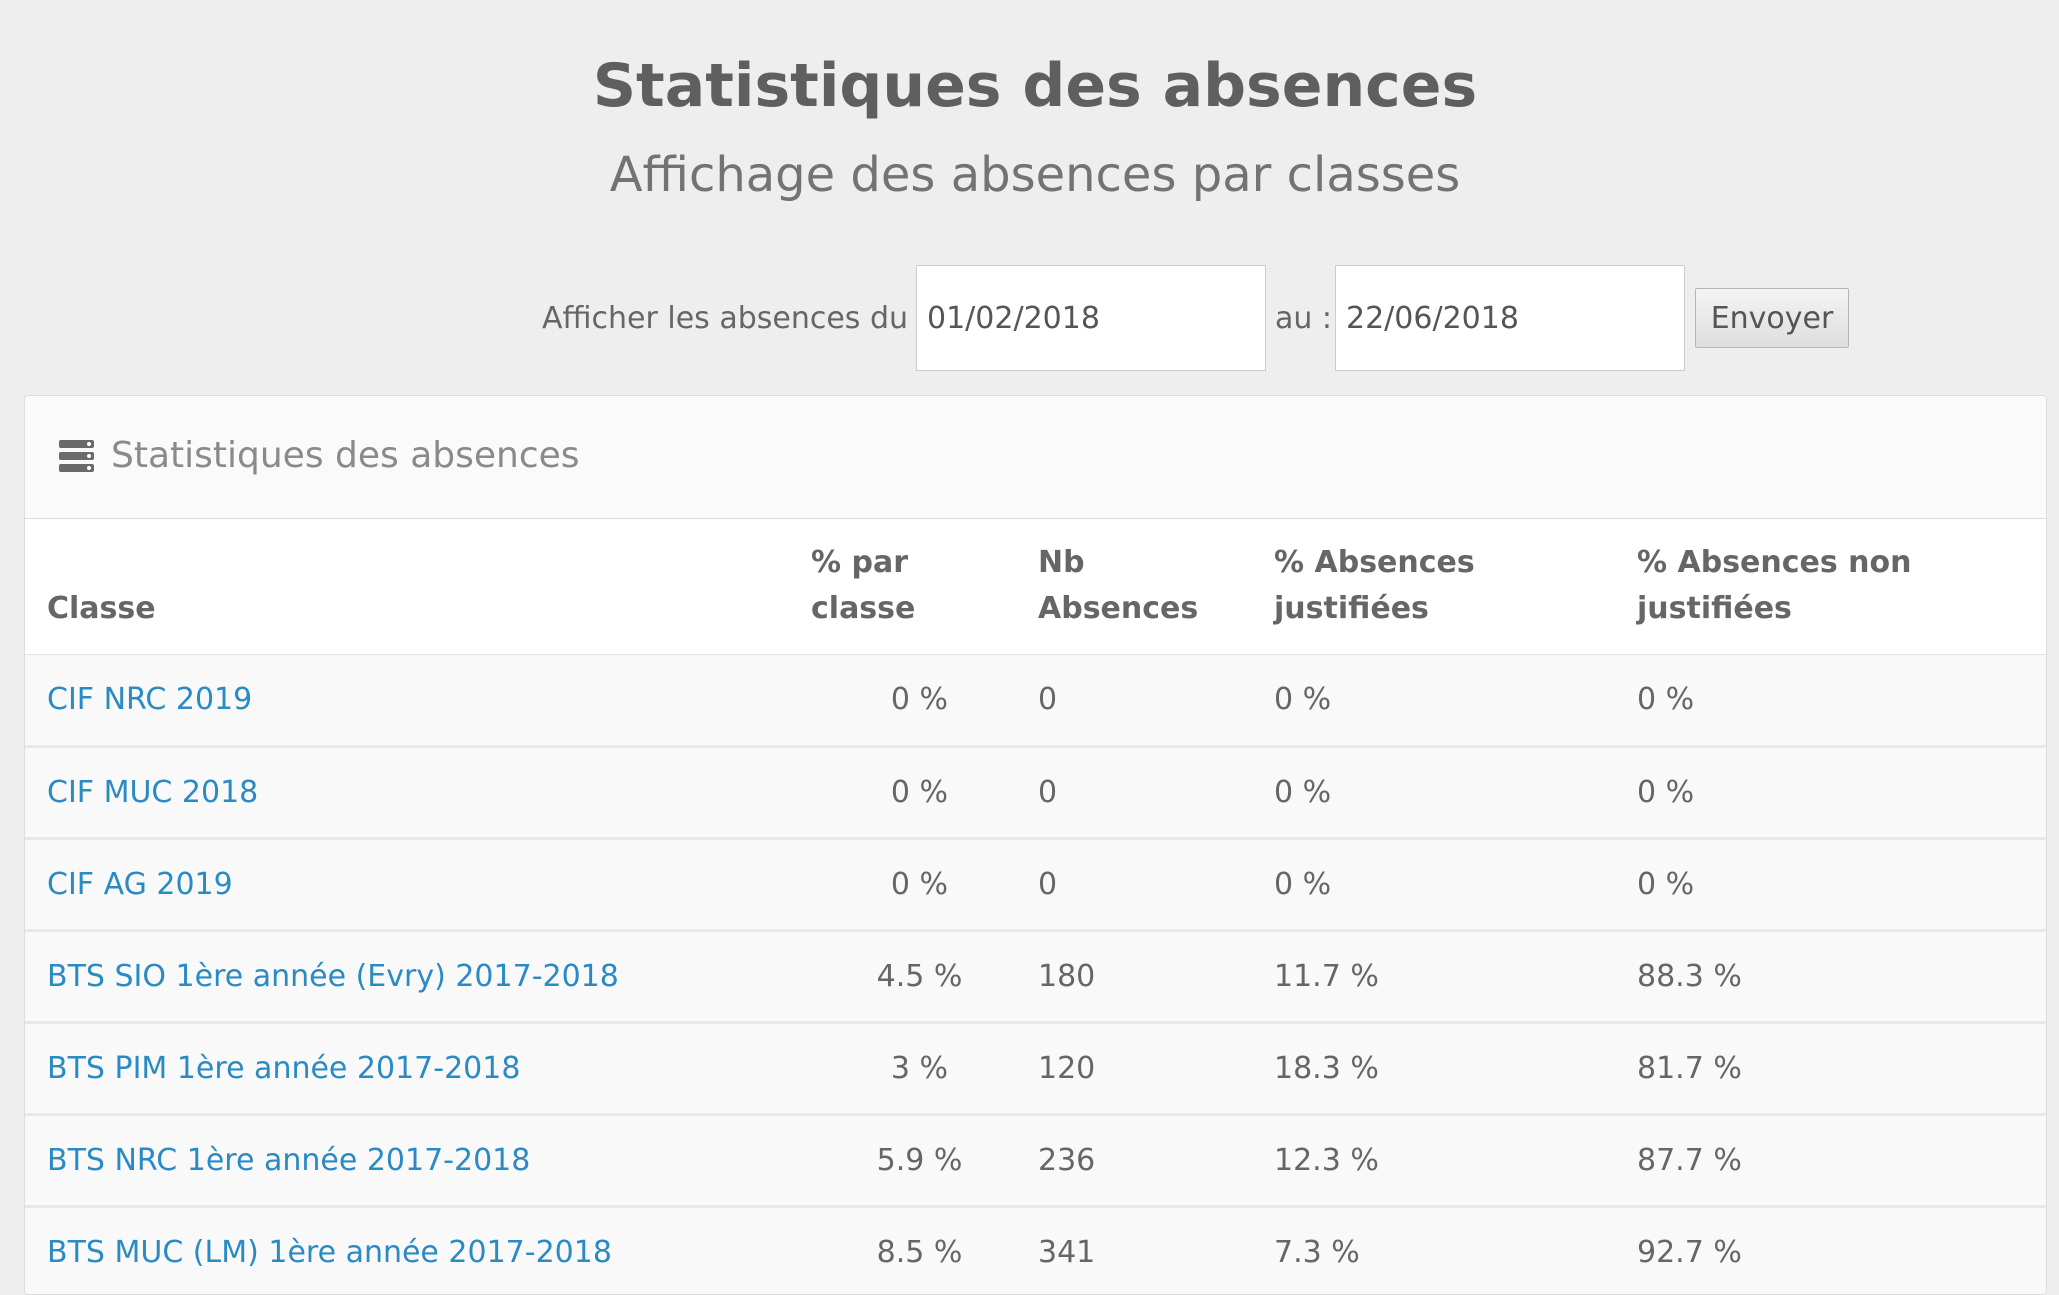 This screenshot has height=1295, width=2059. Describe the element at coordinates (1841, 1161) in the screenshot. I see `cell-pct-non-justifiees: 87.7 %` at that location.